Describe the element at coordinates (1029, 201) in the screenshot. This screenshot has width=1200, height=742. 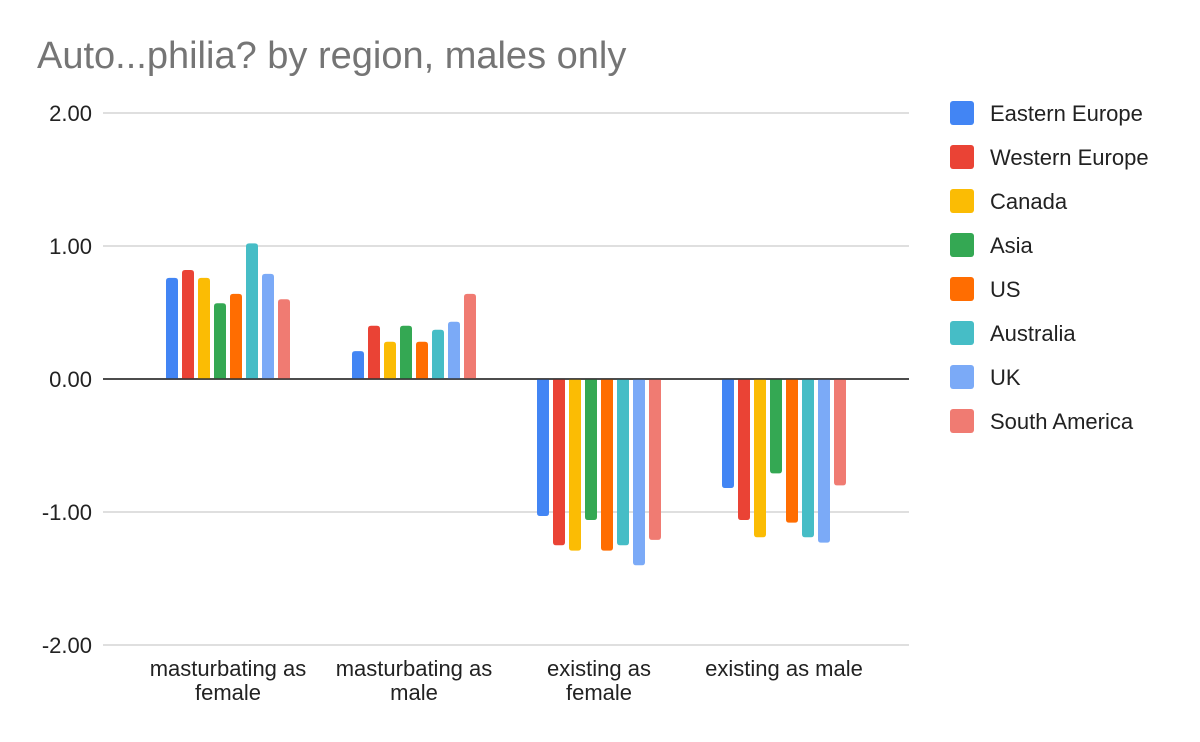
I see `legend-label: Canada` at that location.